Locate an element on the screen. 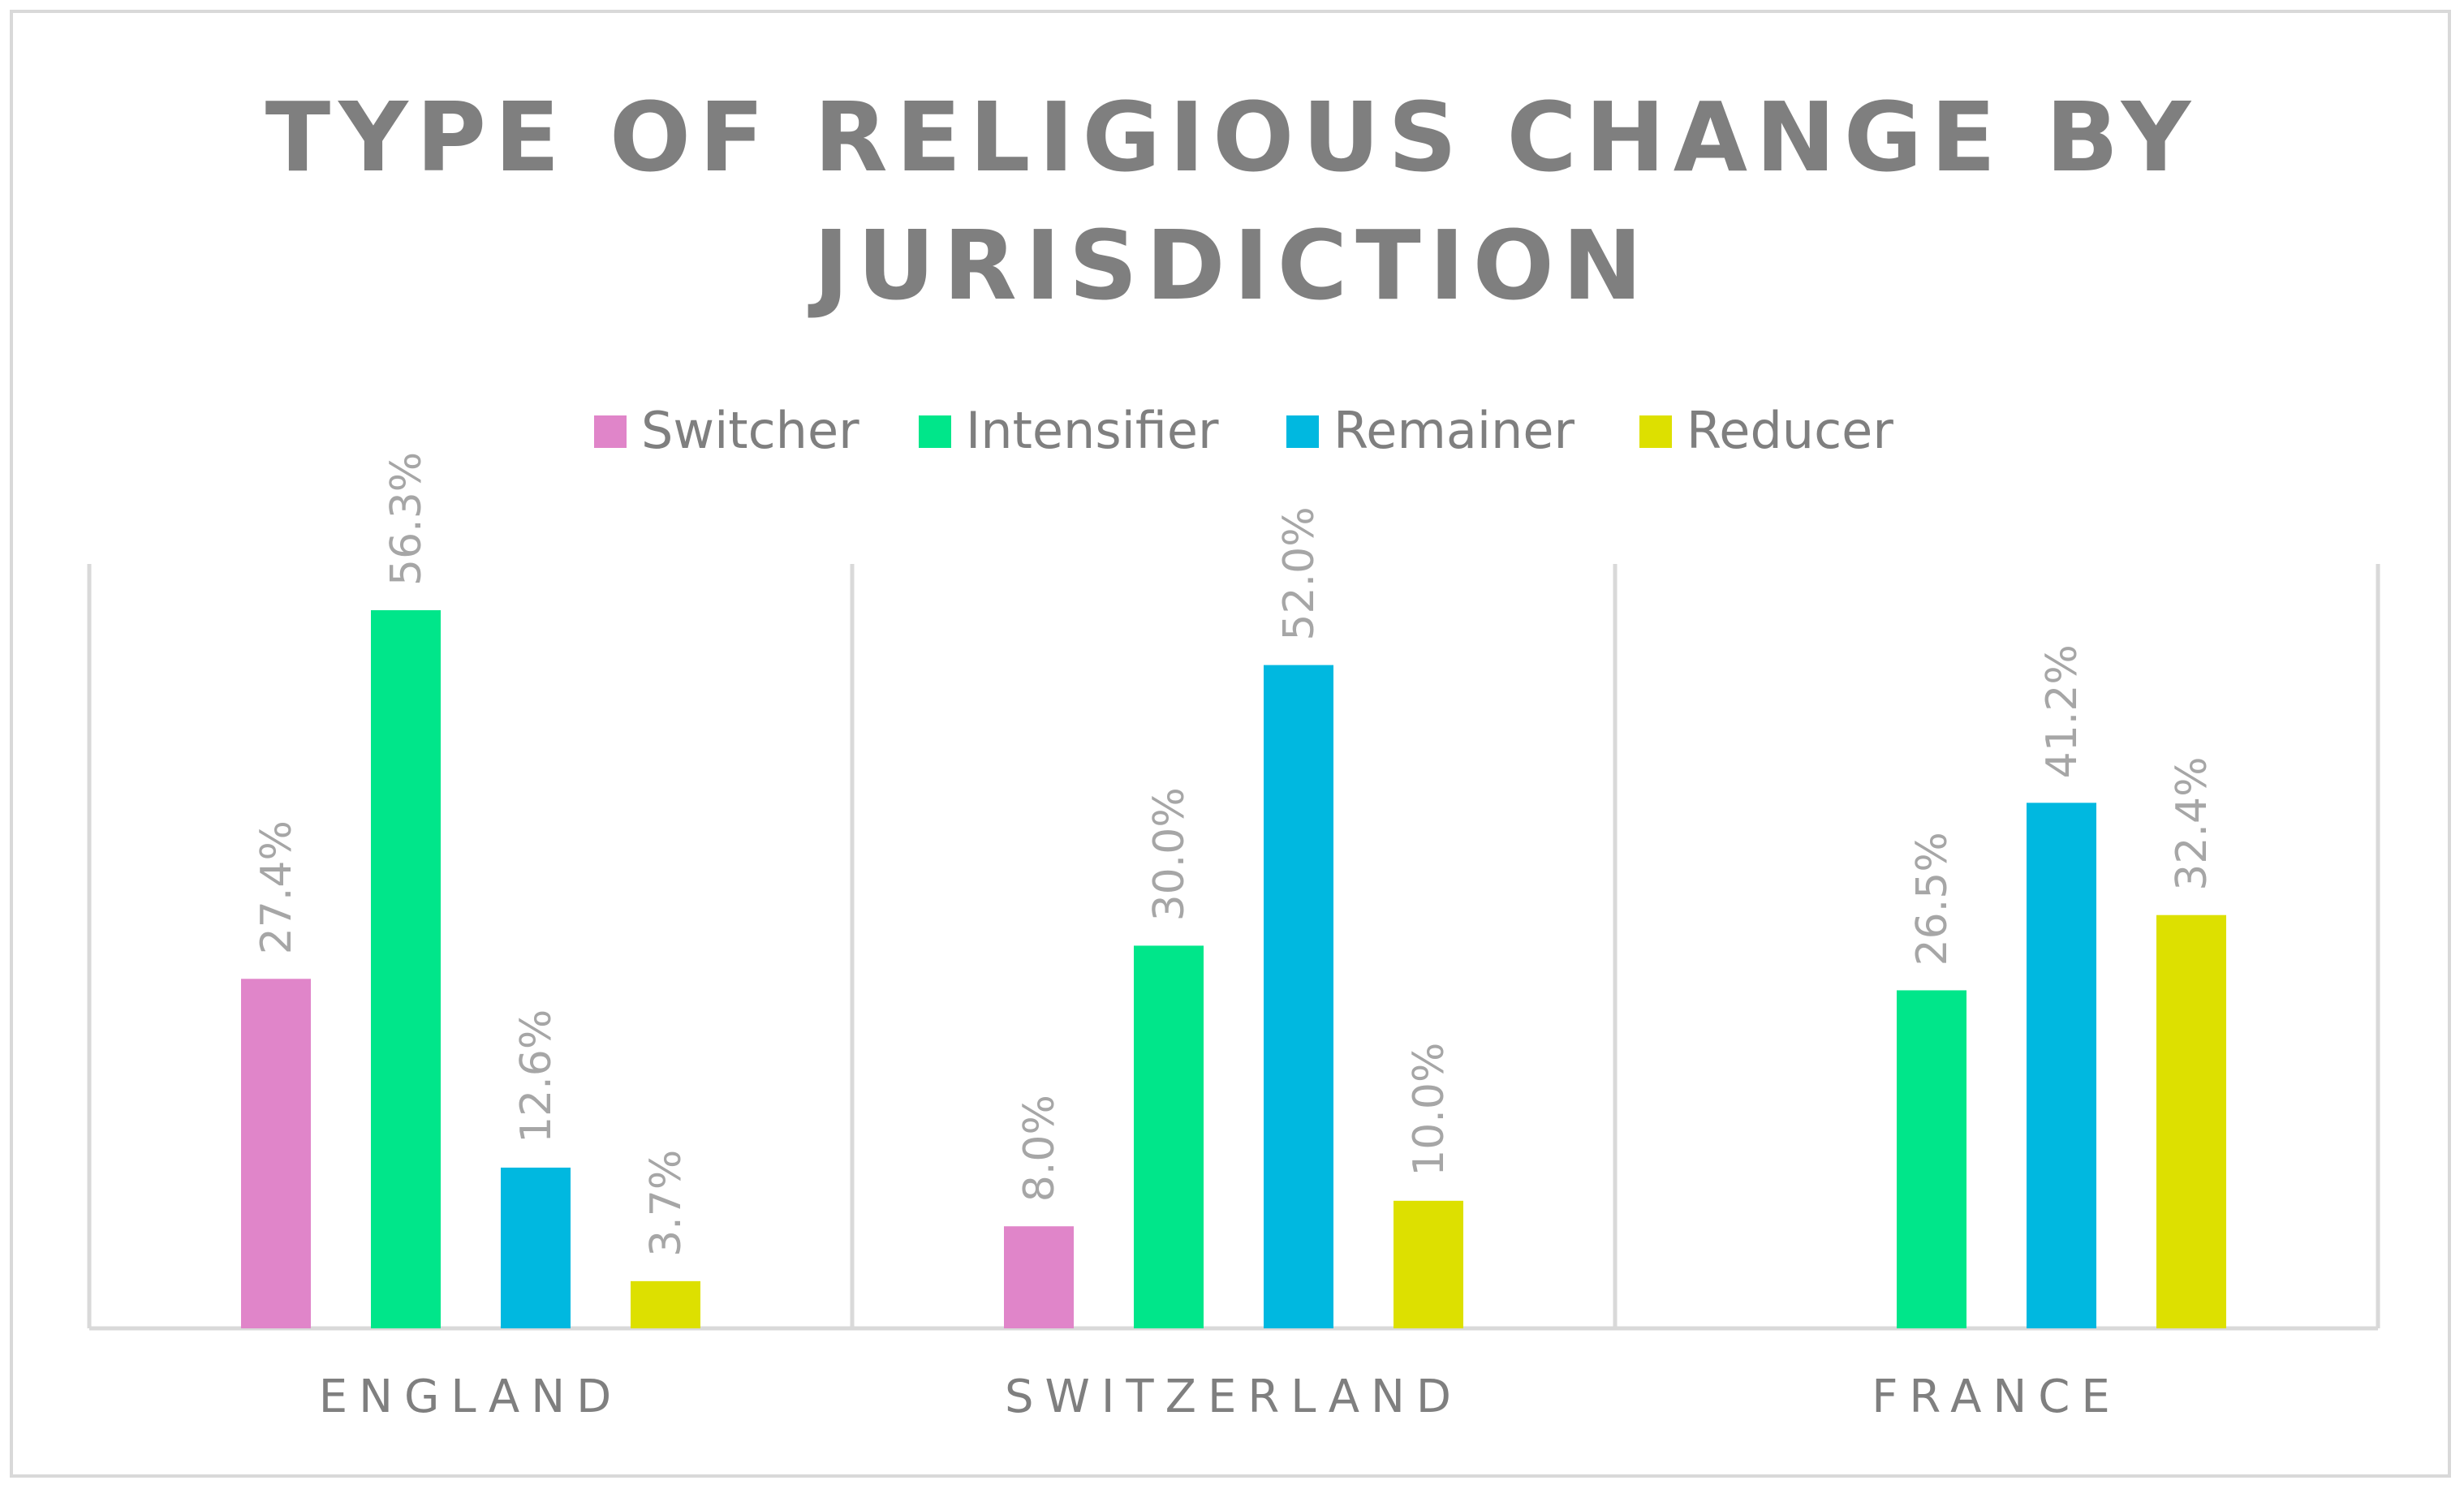 The height and width of the screenshot is (1489, 2464). bar-remainer-switzerland is located at coordinates (1298, 996).